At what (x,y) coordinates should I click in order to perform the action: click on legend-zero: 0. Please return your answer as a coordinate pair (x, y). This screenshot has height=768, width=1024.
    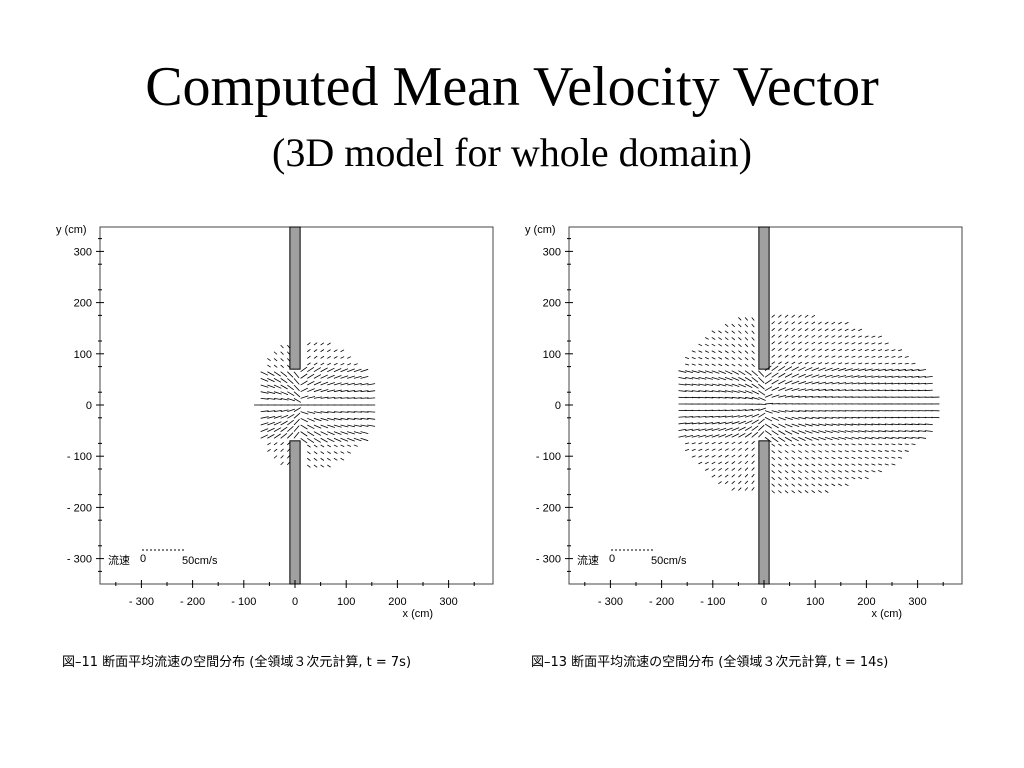
    Looking at the image, I should click on (612, 559).